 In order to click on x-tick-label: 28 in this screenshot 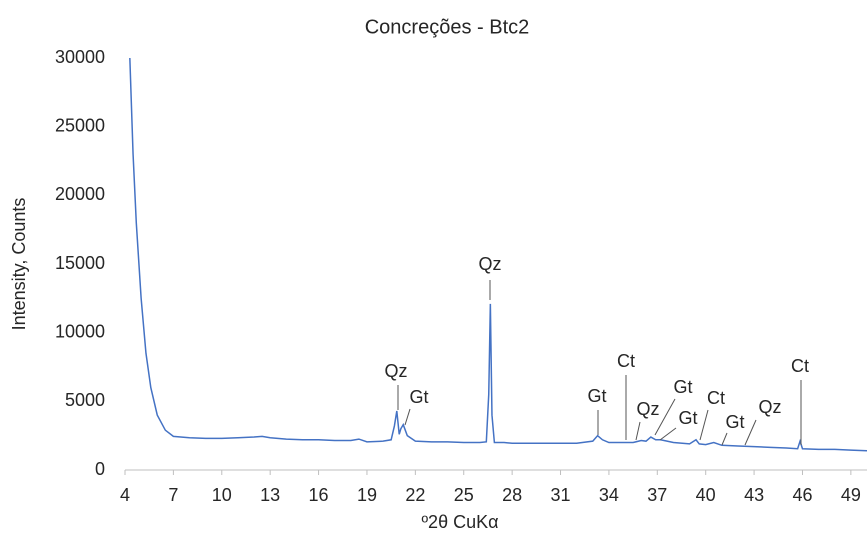, I will do `click(512, 495)`.